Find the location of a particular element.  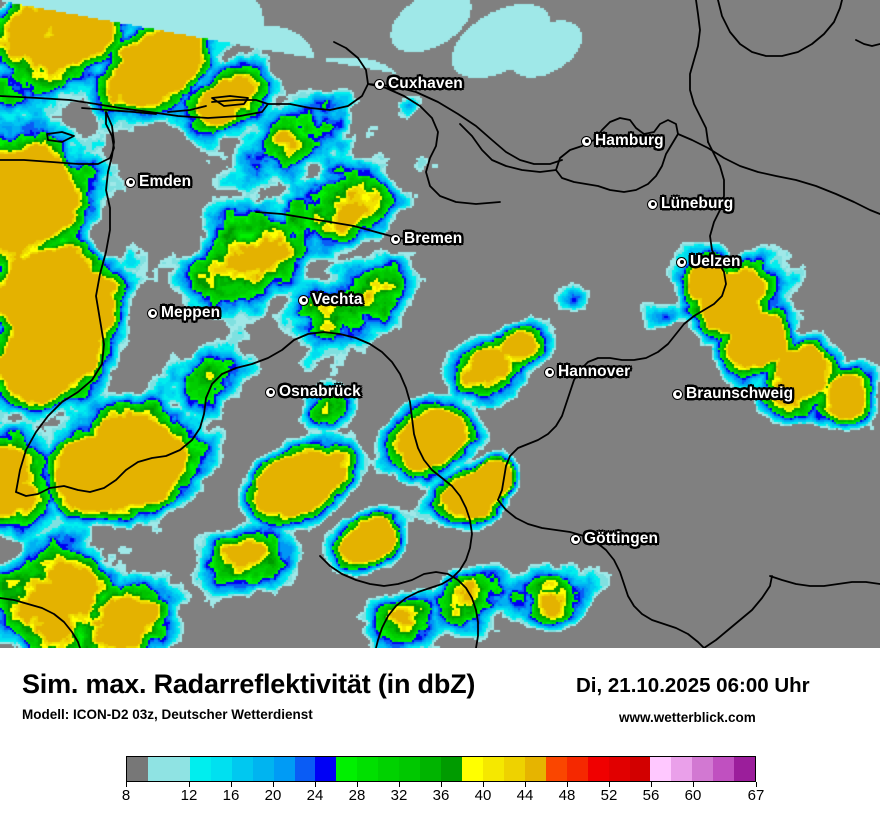

city-marker-meppen: Meppen is located at coordinates (183, 313).